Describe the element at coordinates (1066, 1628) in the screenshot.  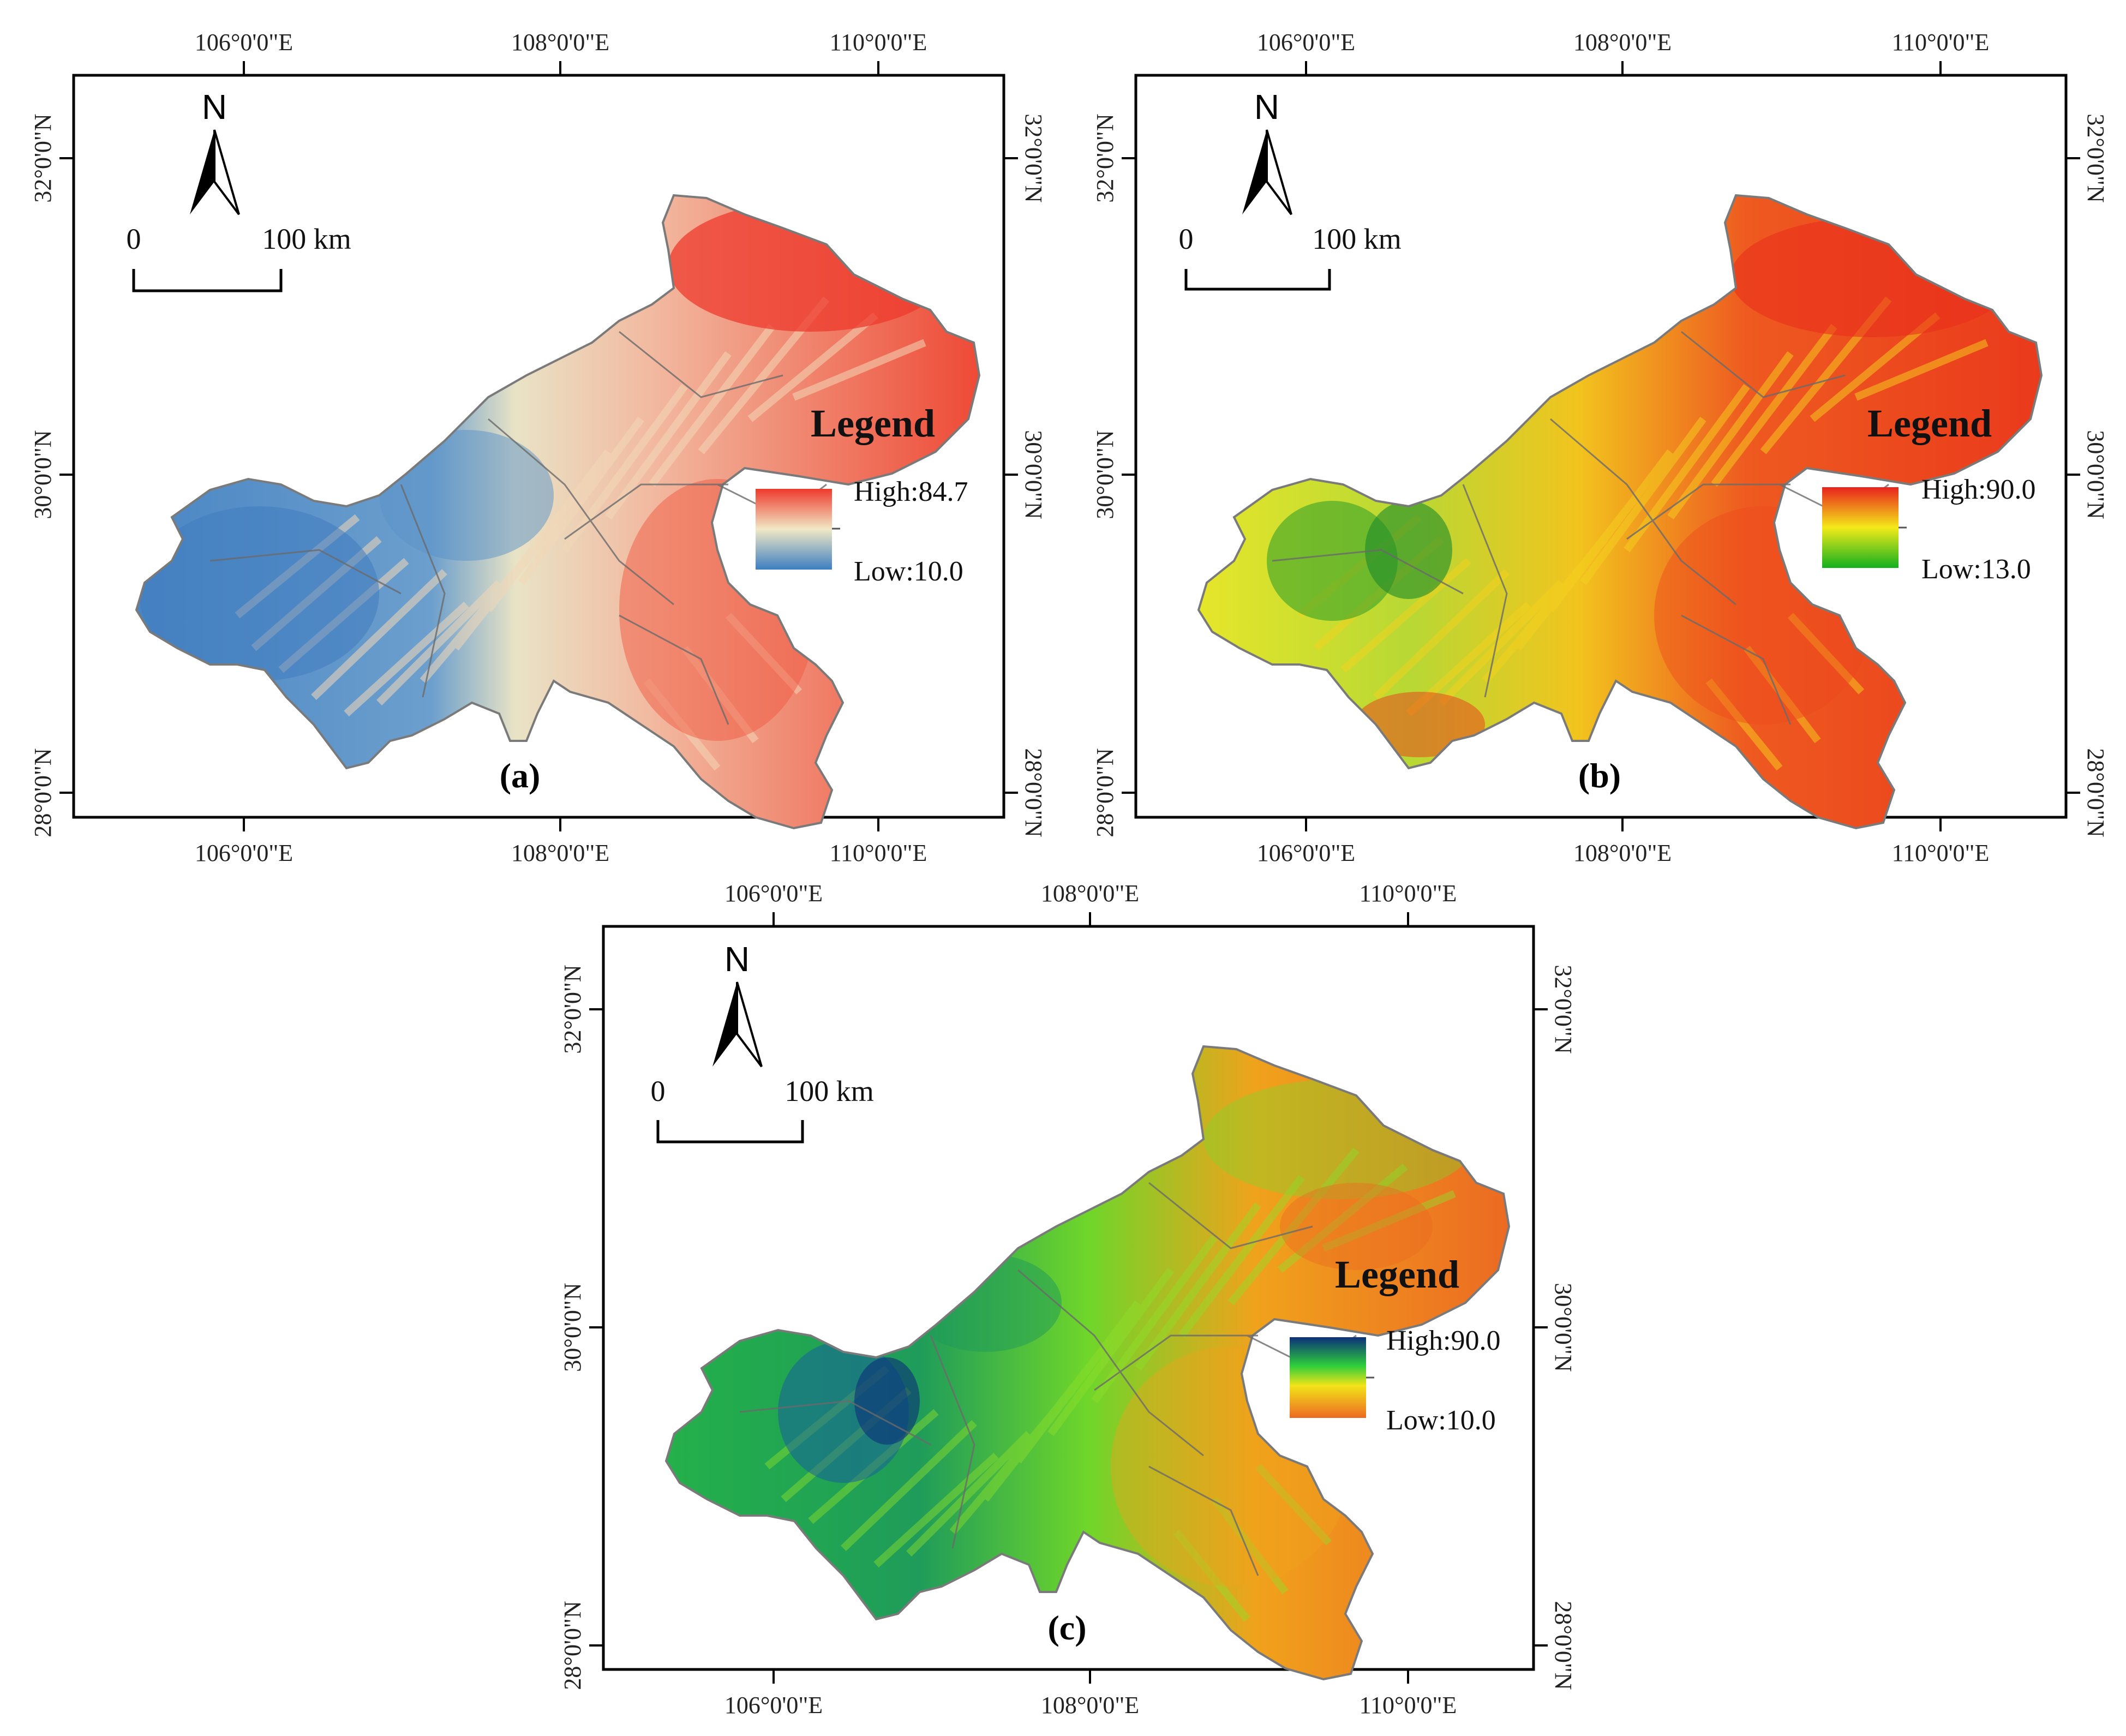
I see `panel-label: (c)` at that location.